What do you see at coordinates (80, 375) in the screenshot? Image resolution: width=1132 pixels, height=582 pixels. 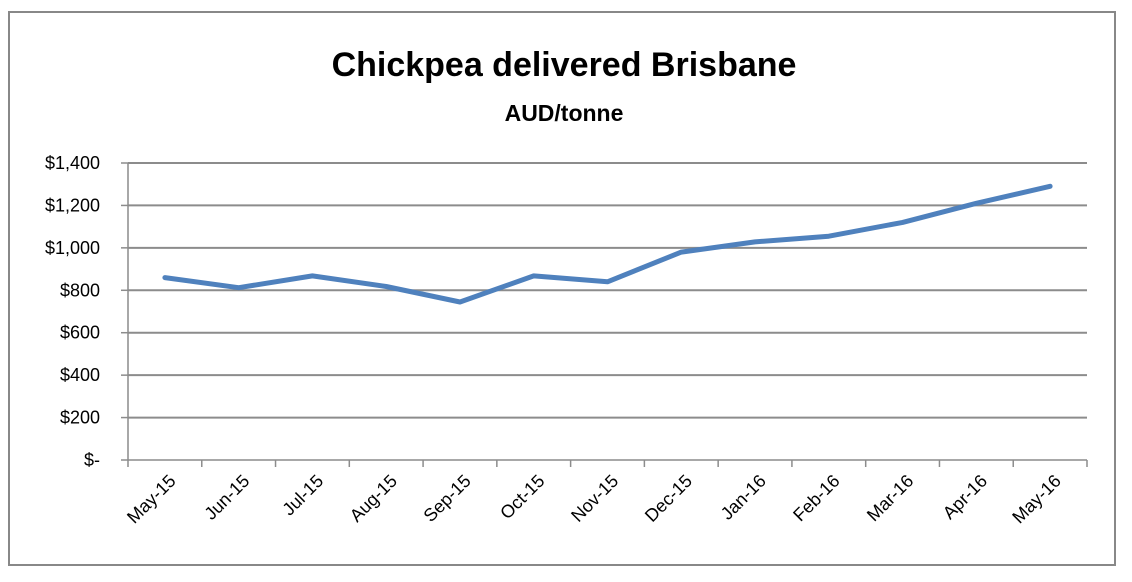 I see `y-tick-label: $400` at bounding box center [80, 375].